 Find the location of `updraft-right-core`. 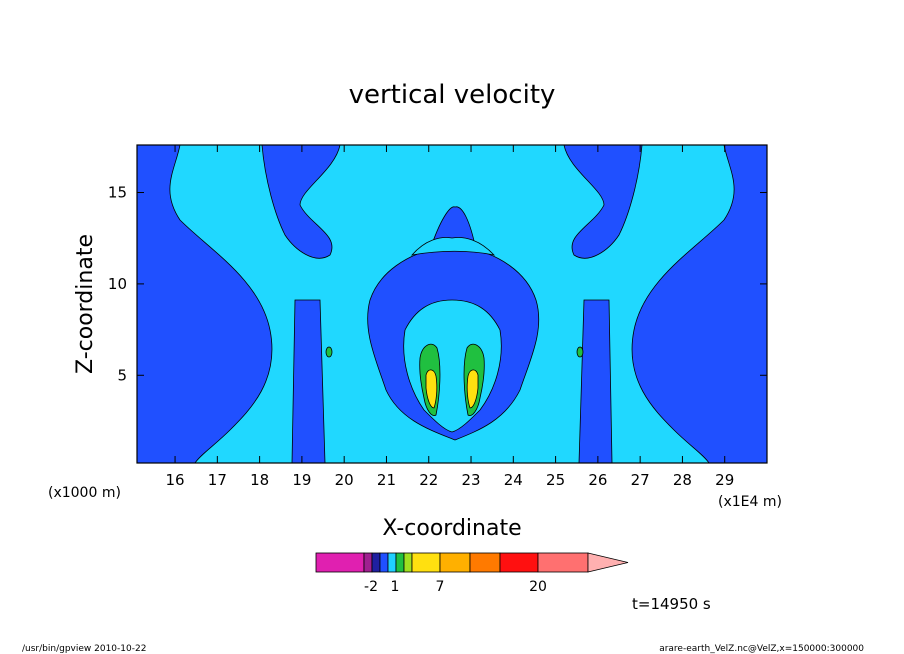

updraft-right-core is located at coordinates (472, 389).